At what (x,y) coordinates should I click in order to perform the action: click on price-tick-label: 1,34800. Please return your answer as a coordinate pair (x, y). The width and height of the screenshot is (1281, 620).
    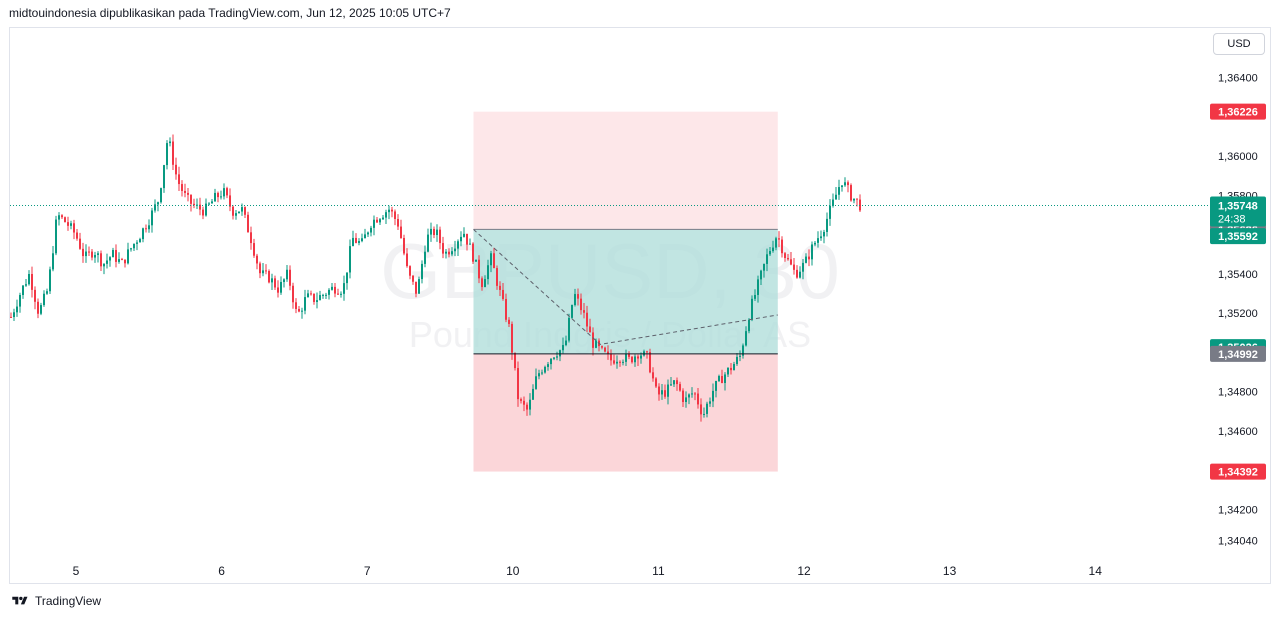
    Looking at the image, I should click on (1238, 393).